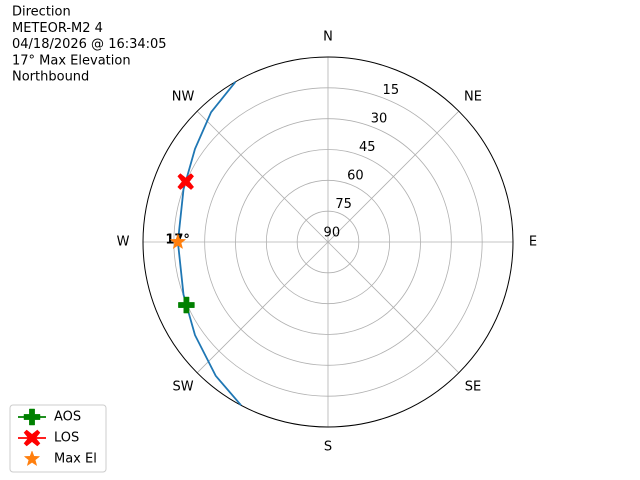  What do you see at coordinates (178, 241) in the screenshot?
I see `marker-star` at bounding box center [178, 241].